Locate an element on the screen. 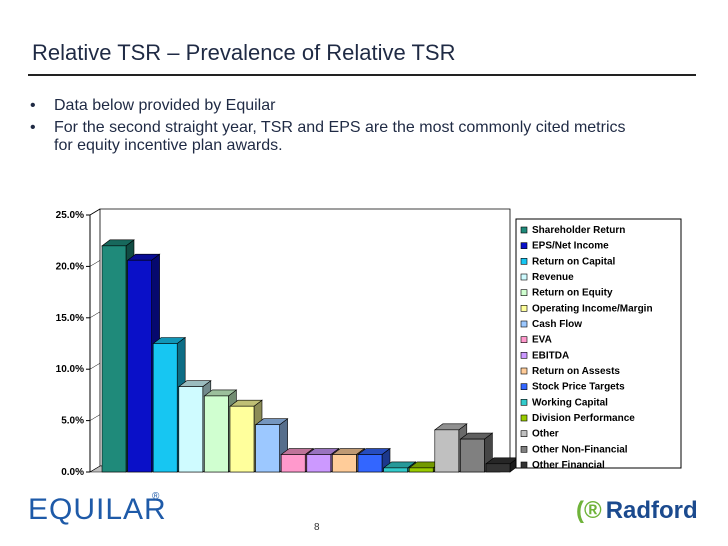 The width and height of the screenshot is (728, 546). legend-label: Other is located at coordinates (545, 434).